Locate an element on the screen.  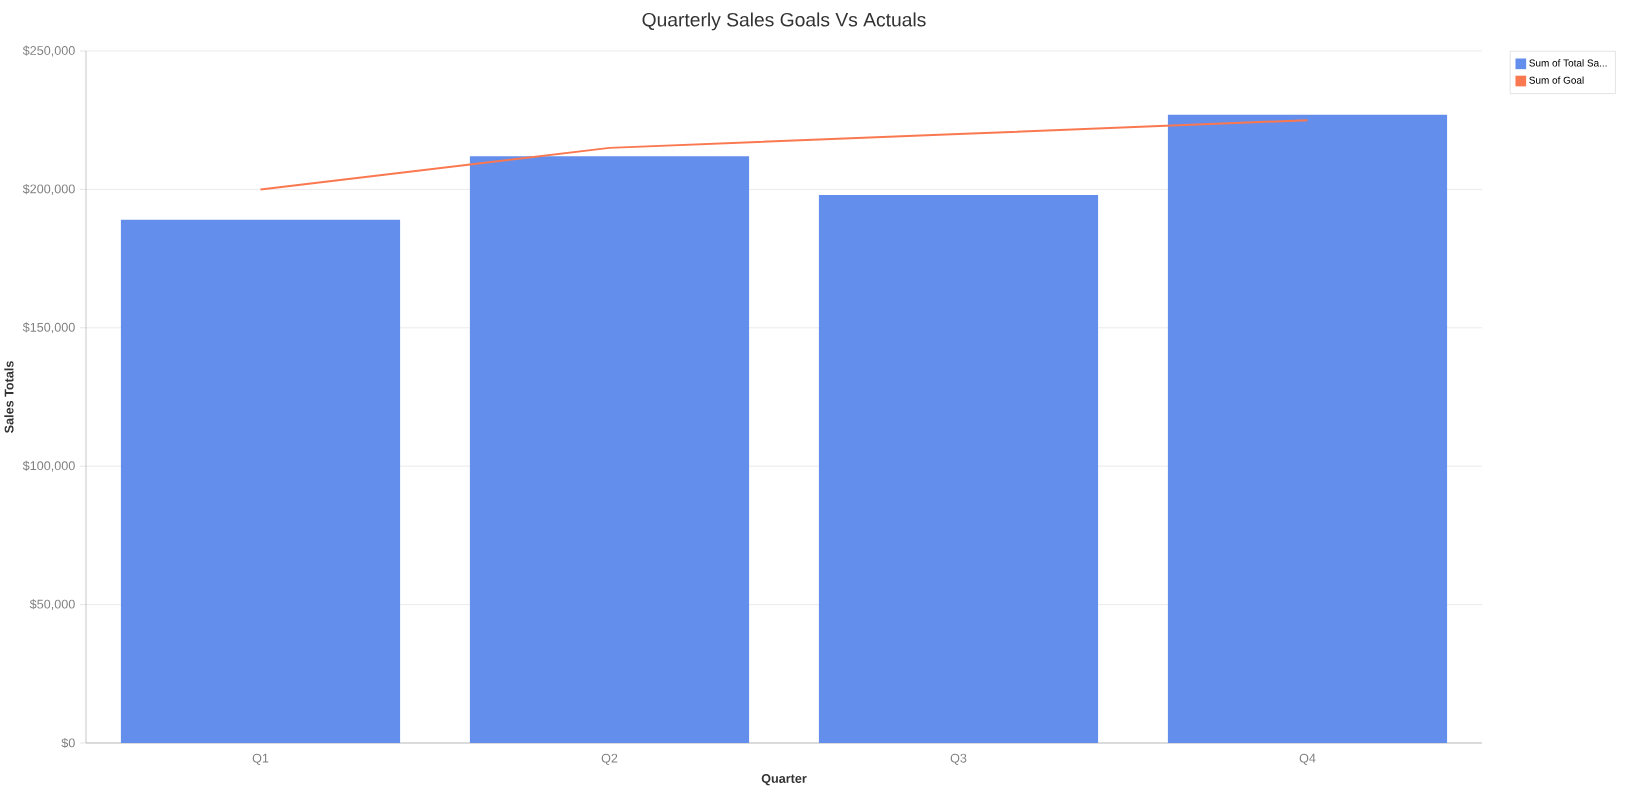
x-tick-label: Q3 is located at coordinates (958, 759).